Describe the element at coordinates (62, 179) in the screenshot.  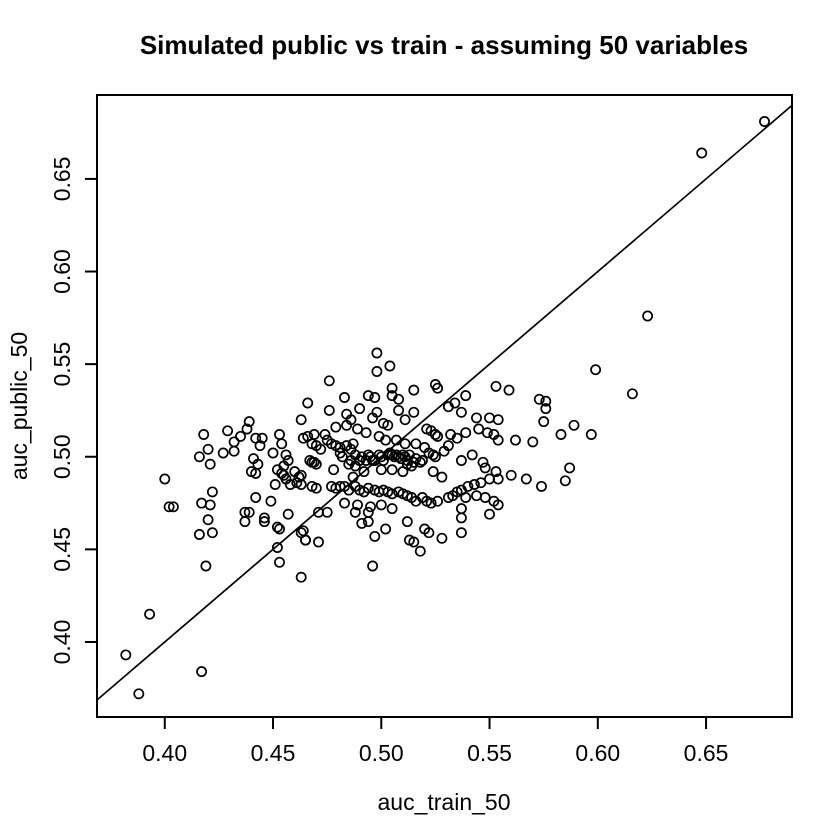
I see `y-axis-tick-label: 0.65` at that location.